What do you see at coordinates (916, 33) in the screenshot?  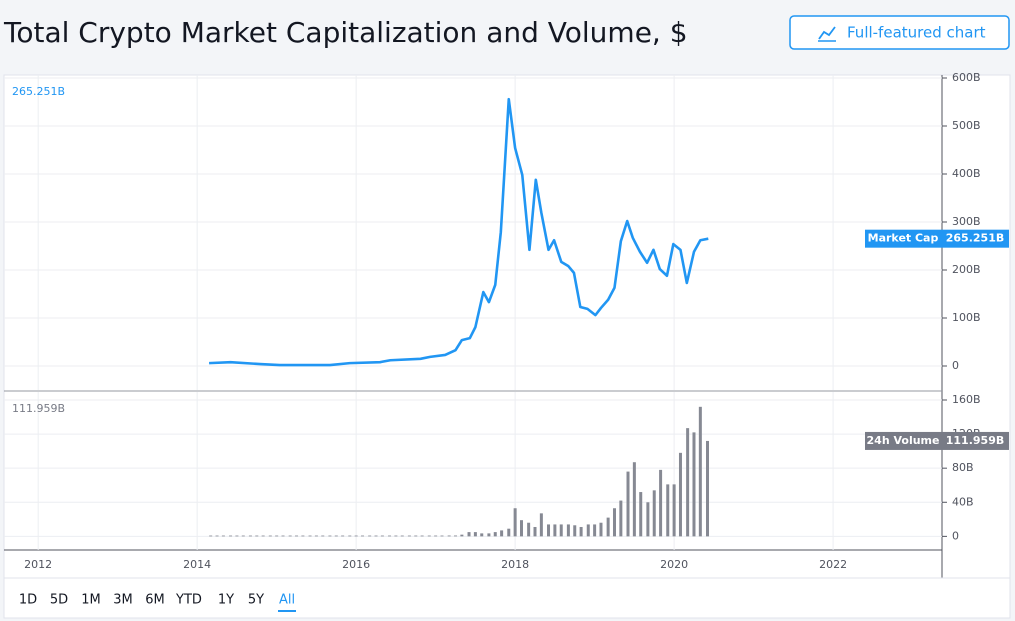 I see `button-label: Full-featured chart` at bounding box center [916, 33].